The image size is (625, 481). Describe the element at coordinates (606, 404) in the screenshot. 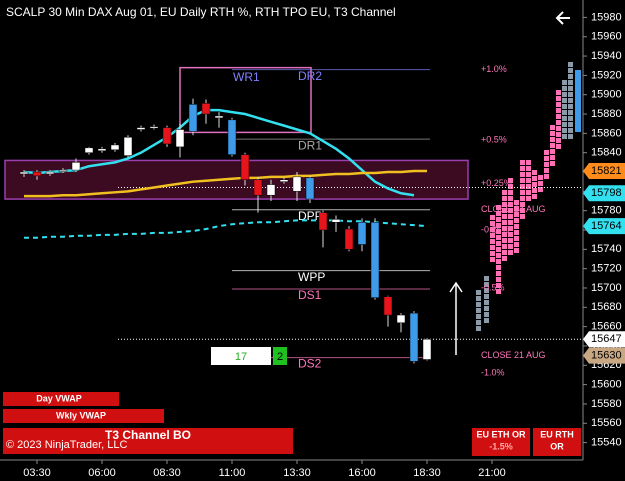

I see `y-tick-label: 15580` at that location.